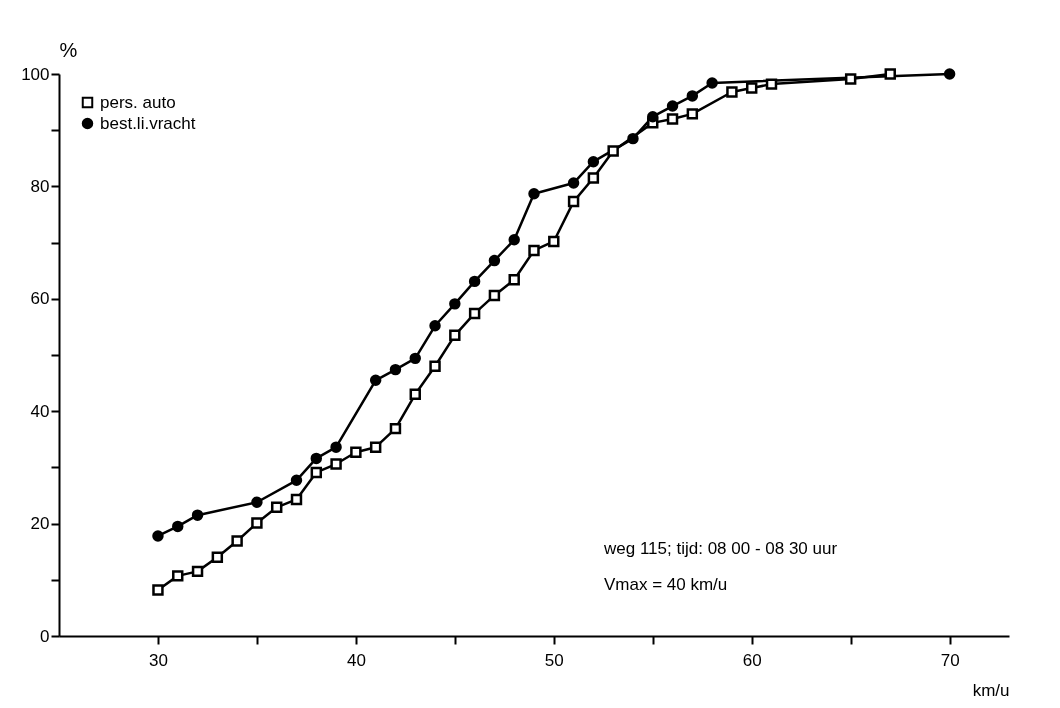 Image resolution: width=1060 pixels, height=708 pixels. Describe the element at coordinates (40, 524) in the screenshot. I see `y-tick-label: 20` at that location.